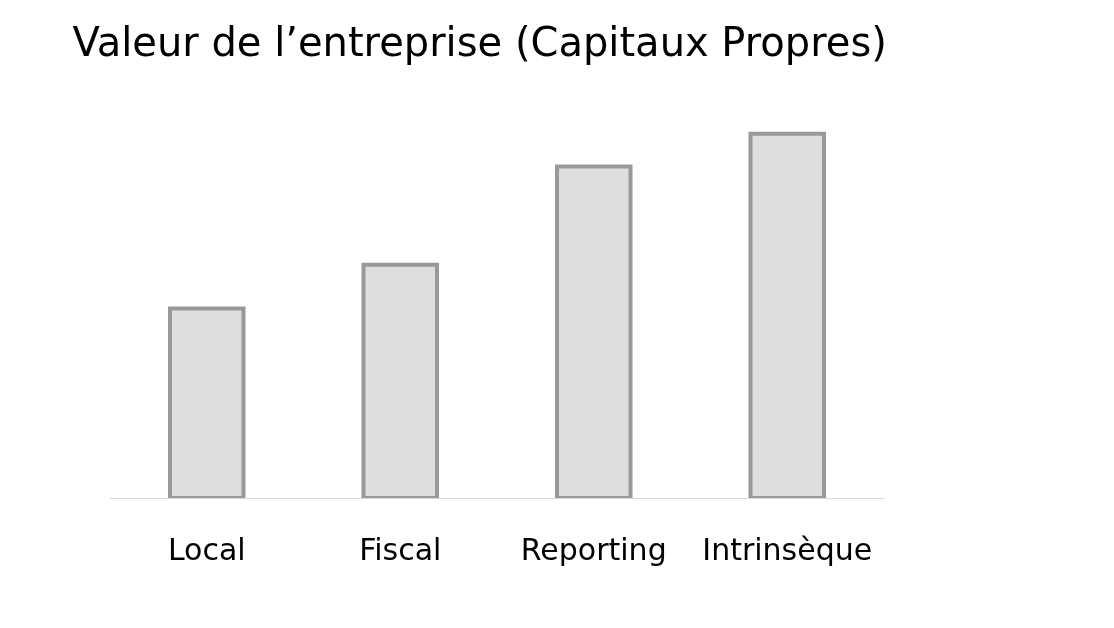  I want to click on x-tick-label: Fiscal, so click(400, 549).